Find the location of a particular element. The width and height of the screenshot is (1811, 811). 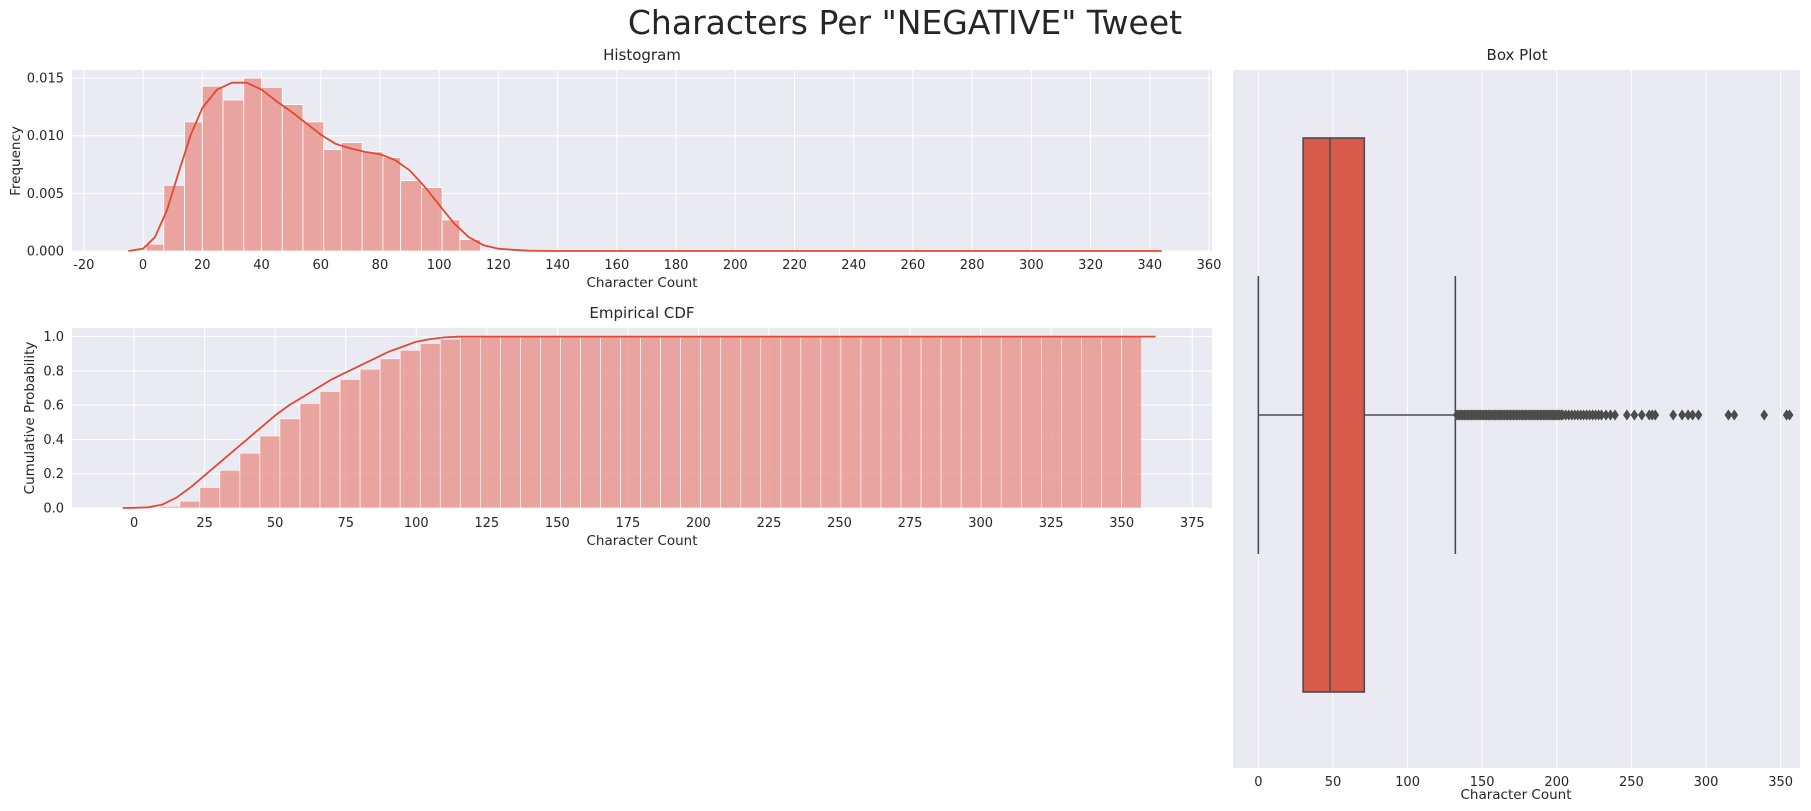

histogram-x-tick-label: 340 is located at coordinates (1149, 265).